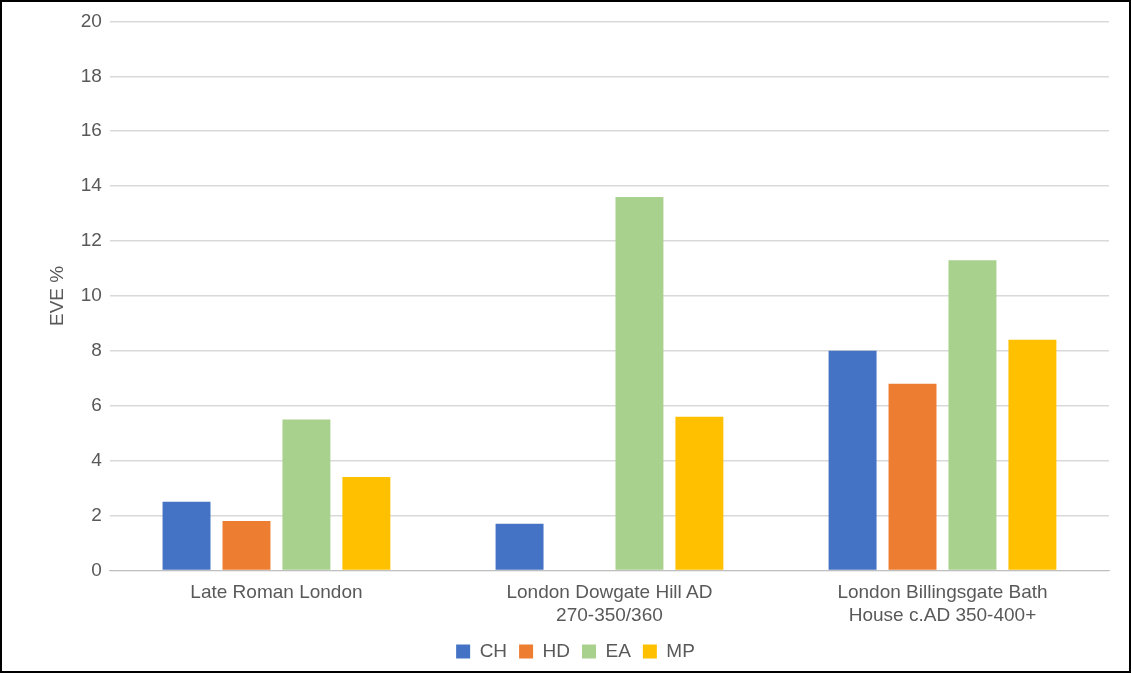 The width and height of the screenshot is (1131, 673). I want to click on y-tick-label: 6, so click(96, 404).